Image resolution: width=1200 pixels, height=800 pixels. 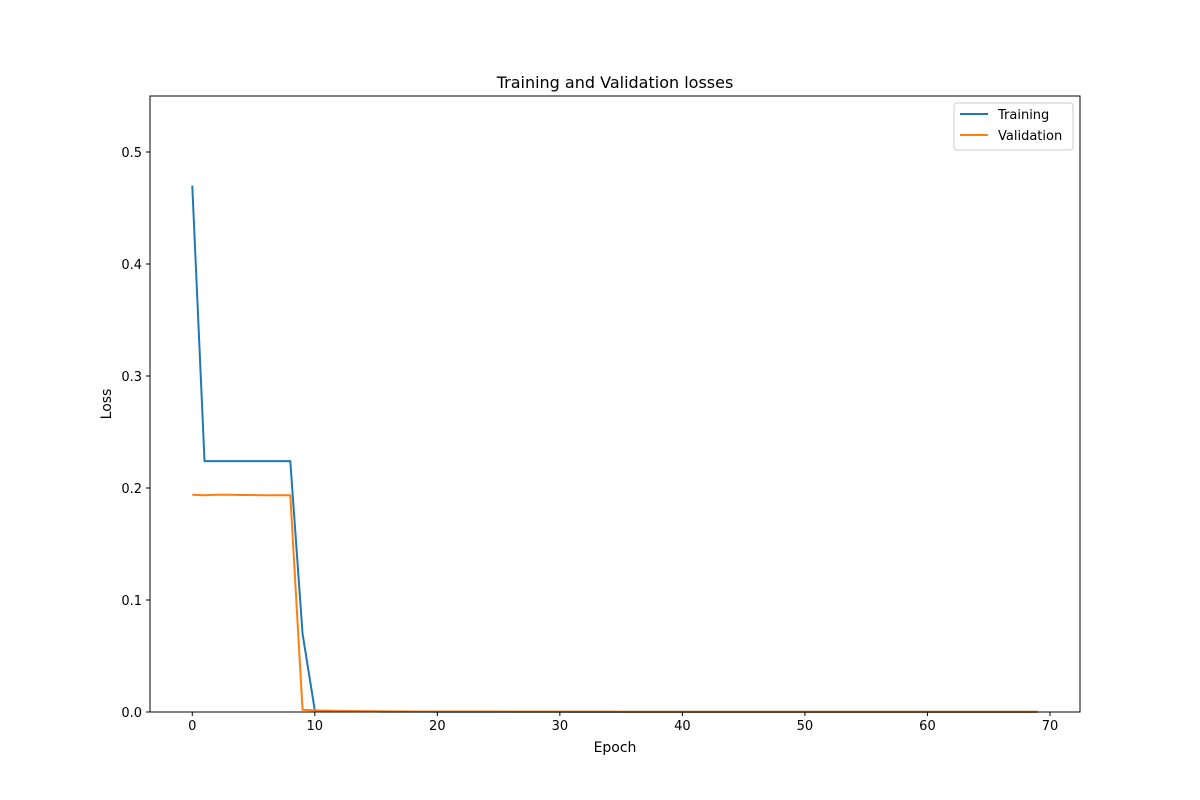 I want to click on x-tick-label: 40, so click(x=682, y=726).